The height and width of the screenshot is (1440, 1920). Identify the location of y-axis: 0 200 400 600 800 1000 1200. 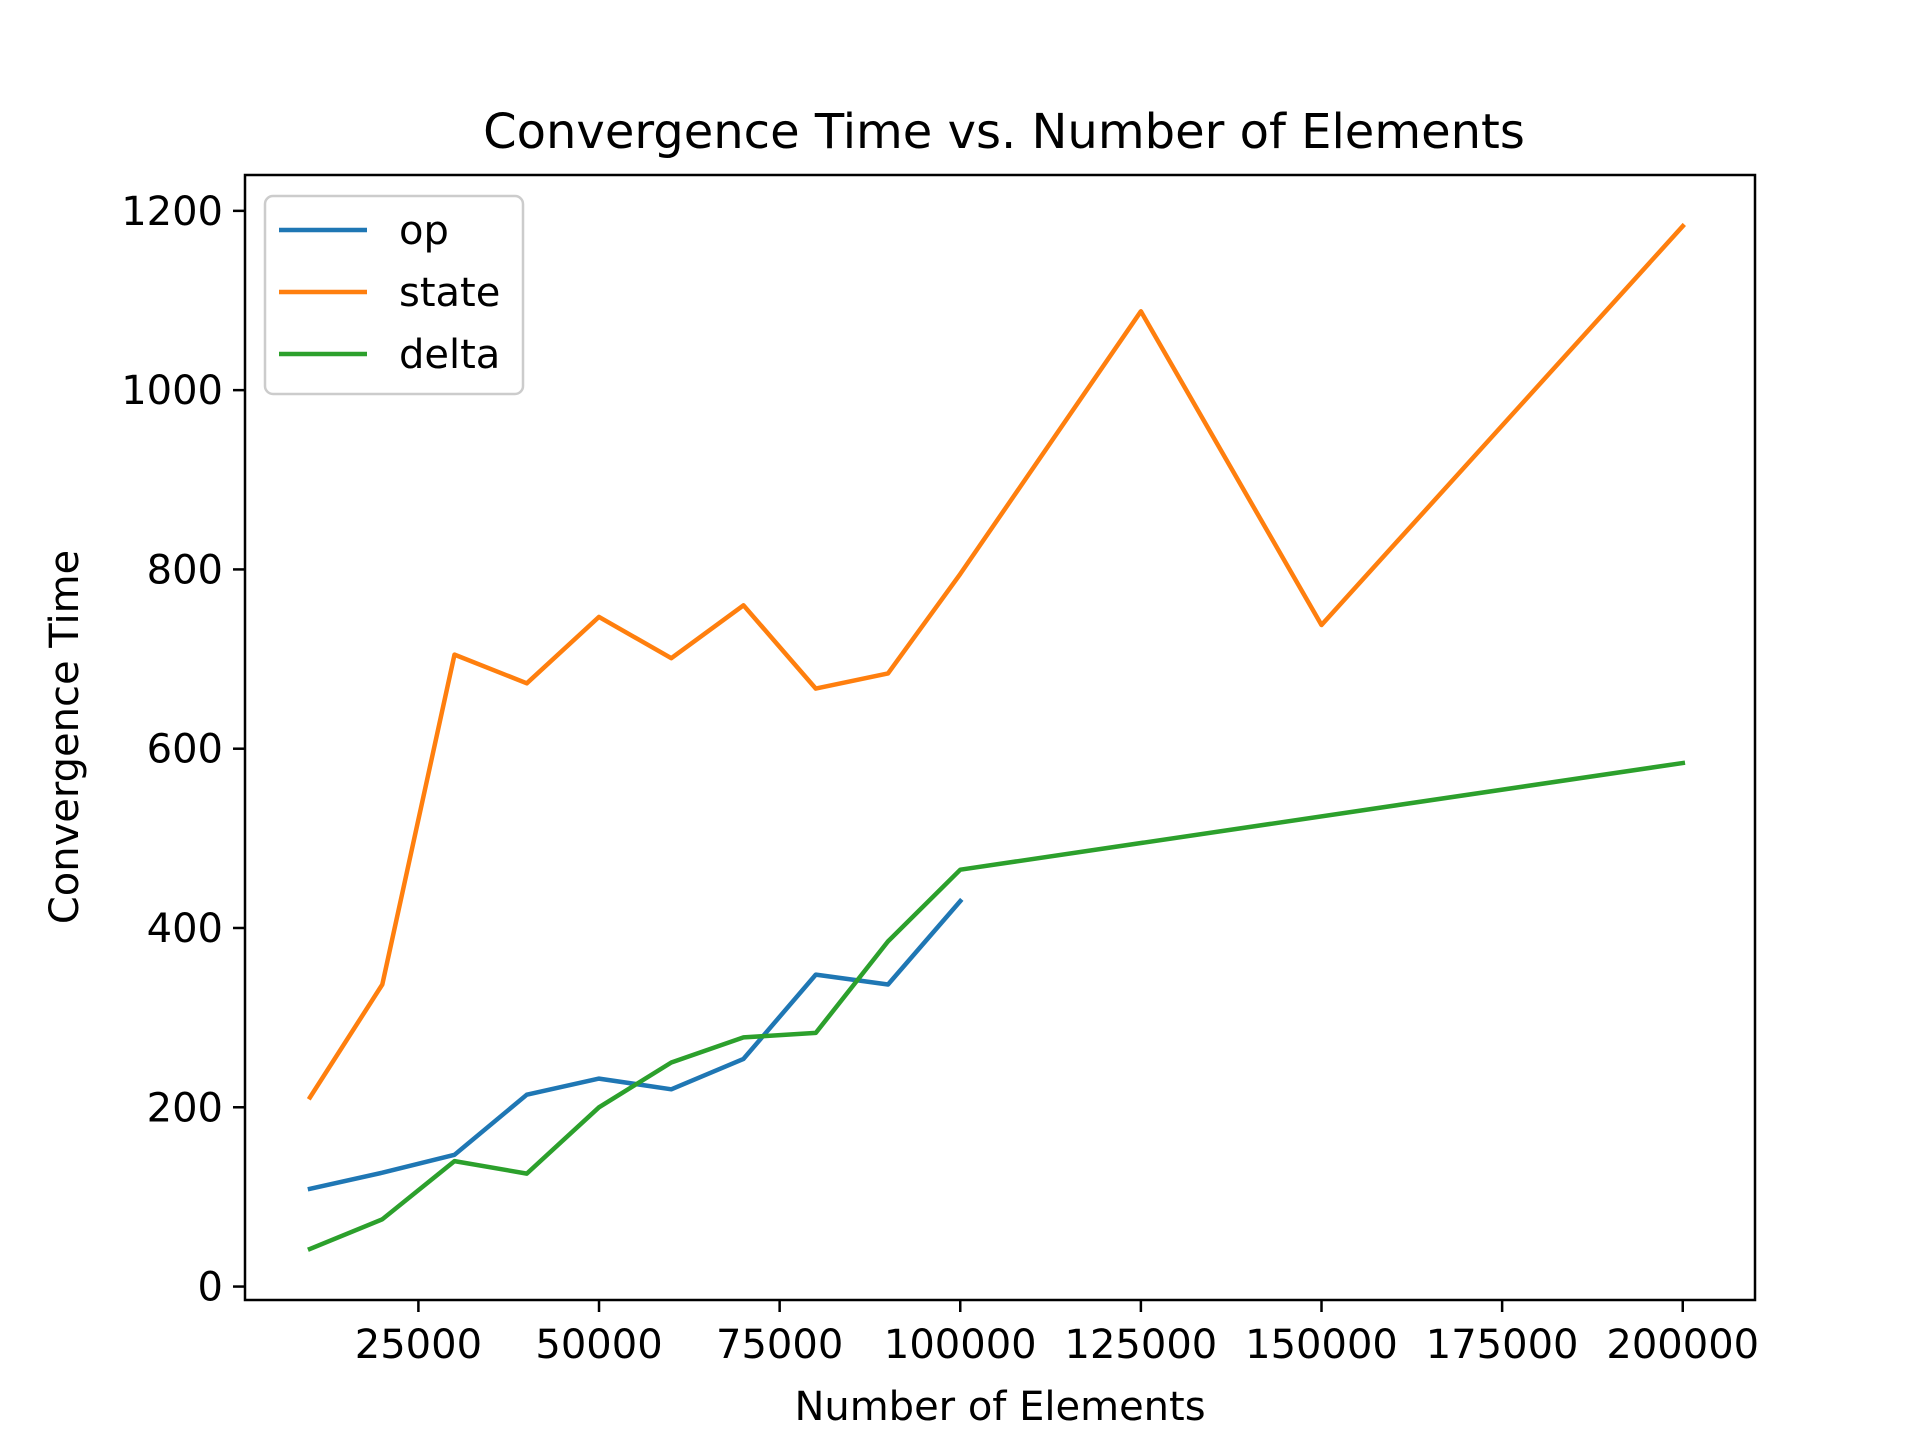
(183, 750).